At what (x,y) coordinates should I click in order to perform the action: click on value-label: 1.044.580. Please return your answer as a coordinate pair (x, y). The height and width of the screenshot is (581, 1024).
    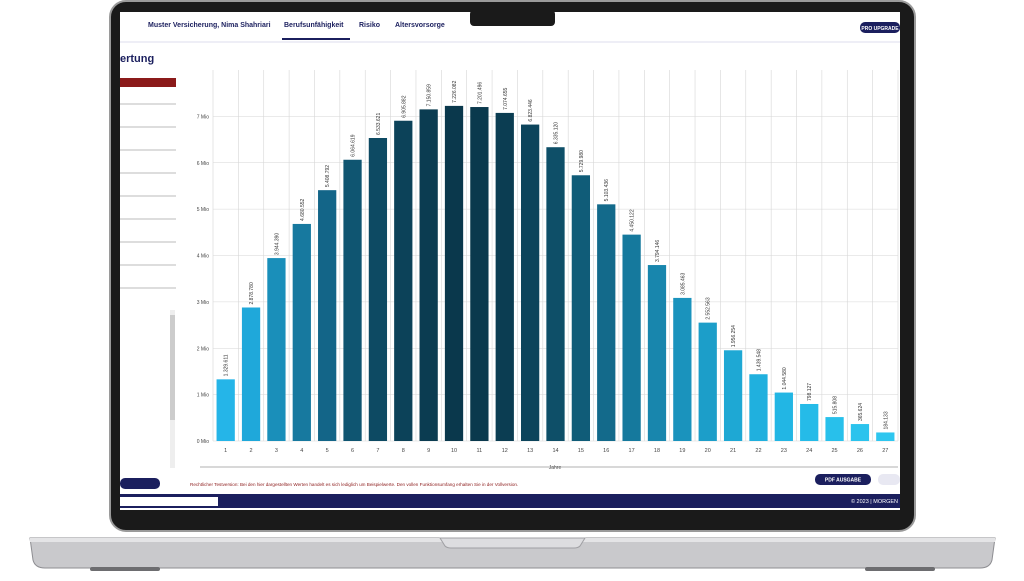
    Looking at the image, I should click on (785, 378).